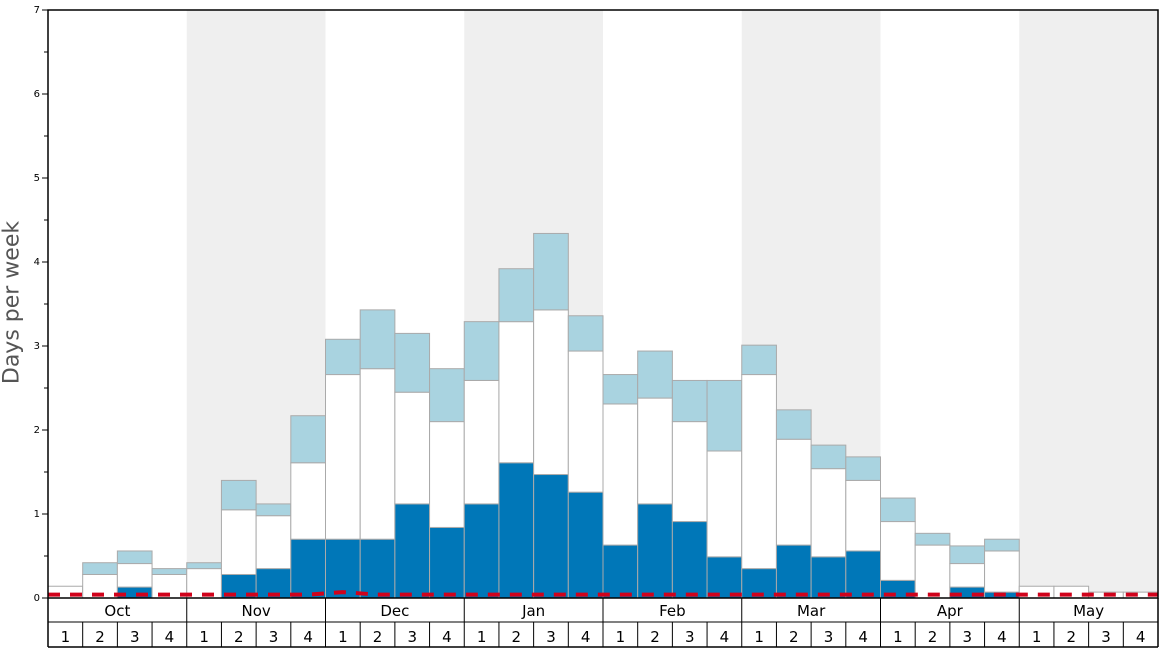 This screenshot has height=648, width=1168. Describe the element at coordinates (117, 611) in the screenshot. I see `month-label: Oct` at that location.